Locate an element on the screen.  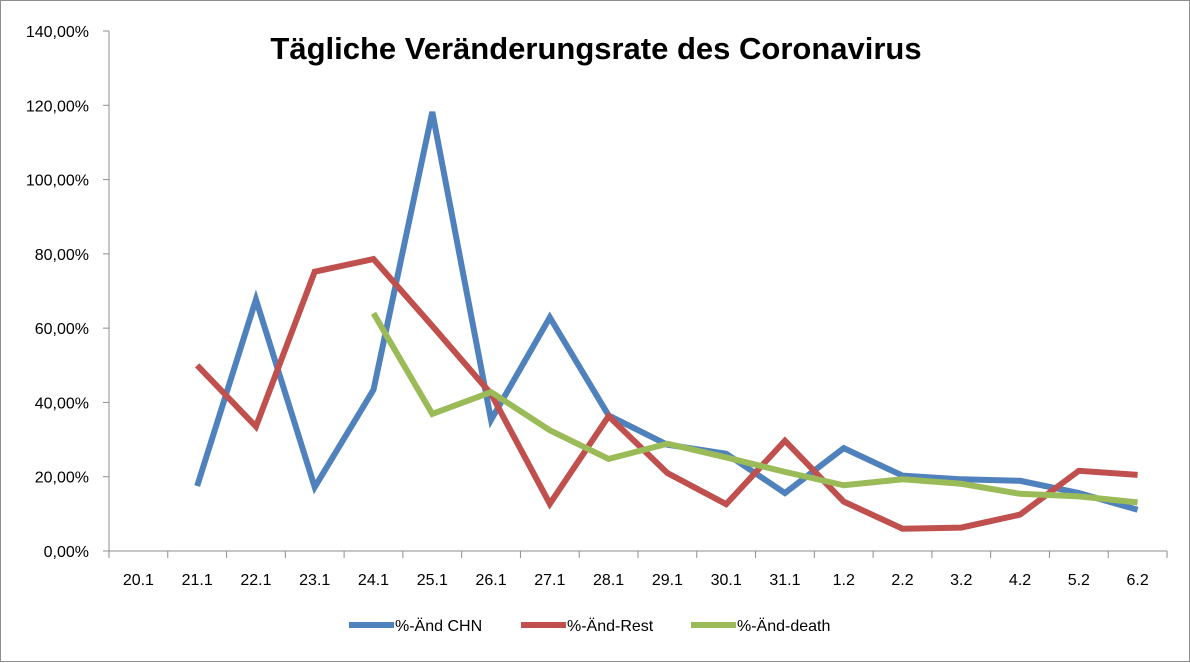
x-tick-label: 2.2 is located at coordinates (902, 580).